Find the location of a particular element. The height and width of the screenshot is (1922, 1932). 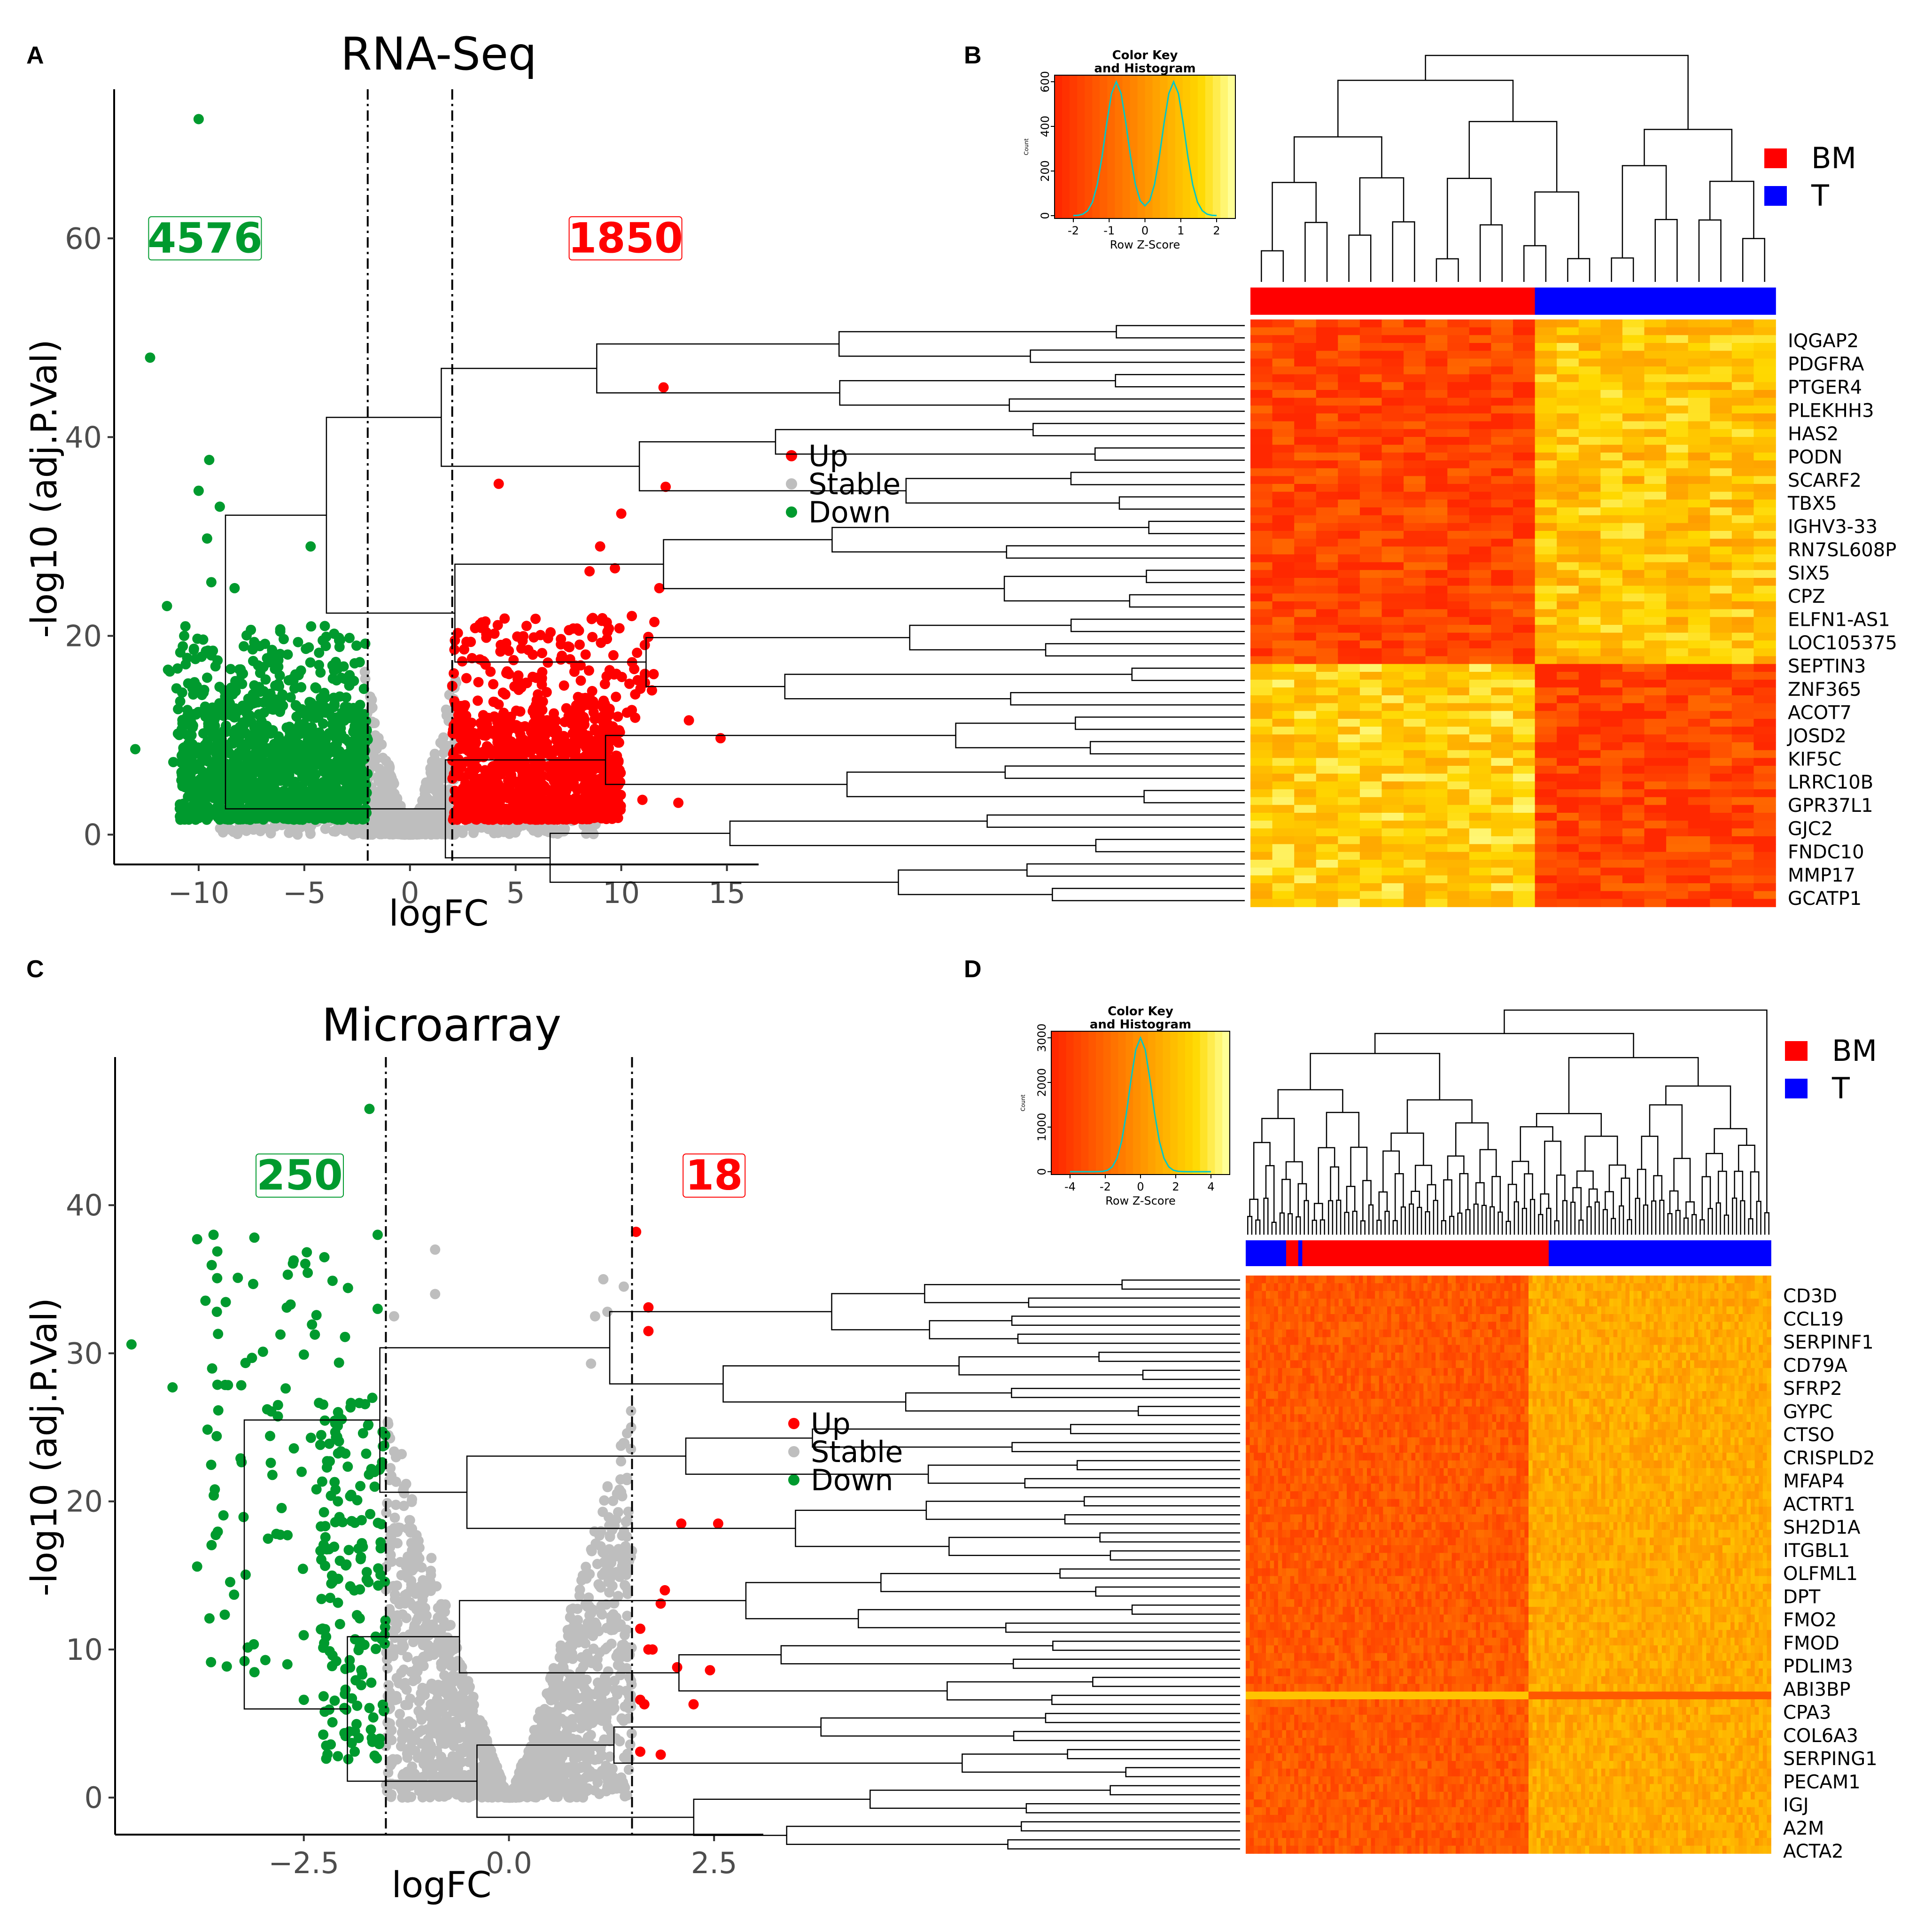

count-up: 1850 is located at coordinates (626, 238).